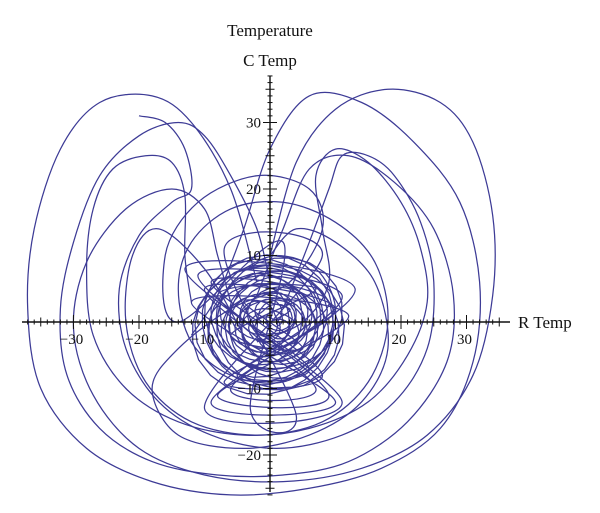 The height and width of the screenshot is (513, 600). Describe the element at coordinates (253, 257) in the screenshot. I see `y-tick-label: 10` at that location.